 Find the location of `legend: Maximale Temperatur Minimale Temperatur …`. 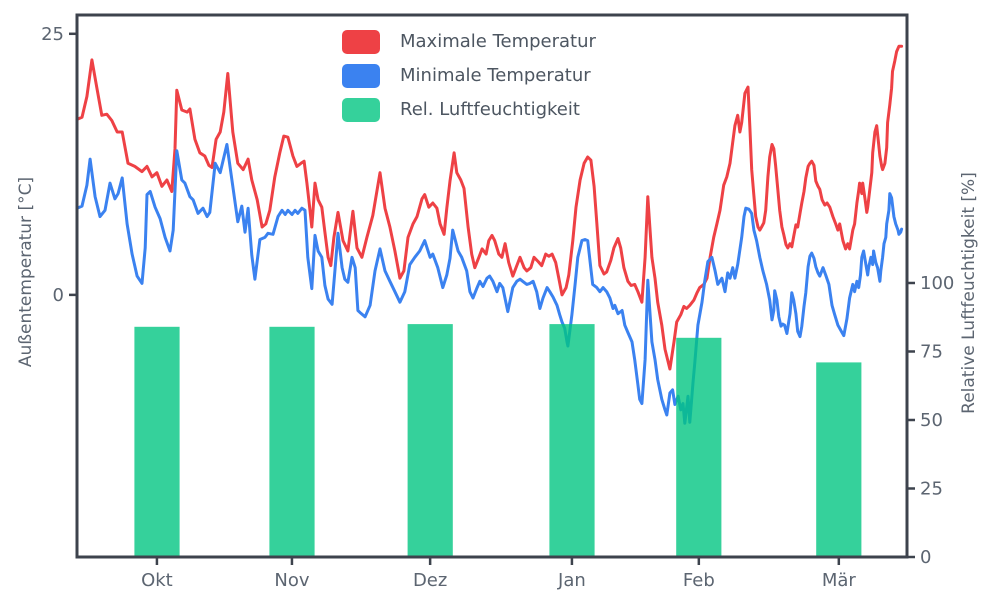

legend: Maximale Temperatur Minimale Temperatur … is located at coordinates (469, 81).